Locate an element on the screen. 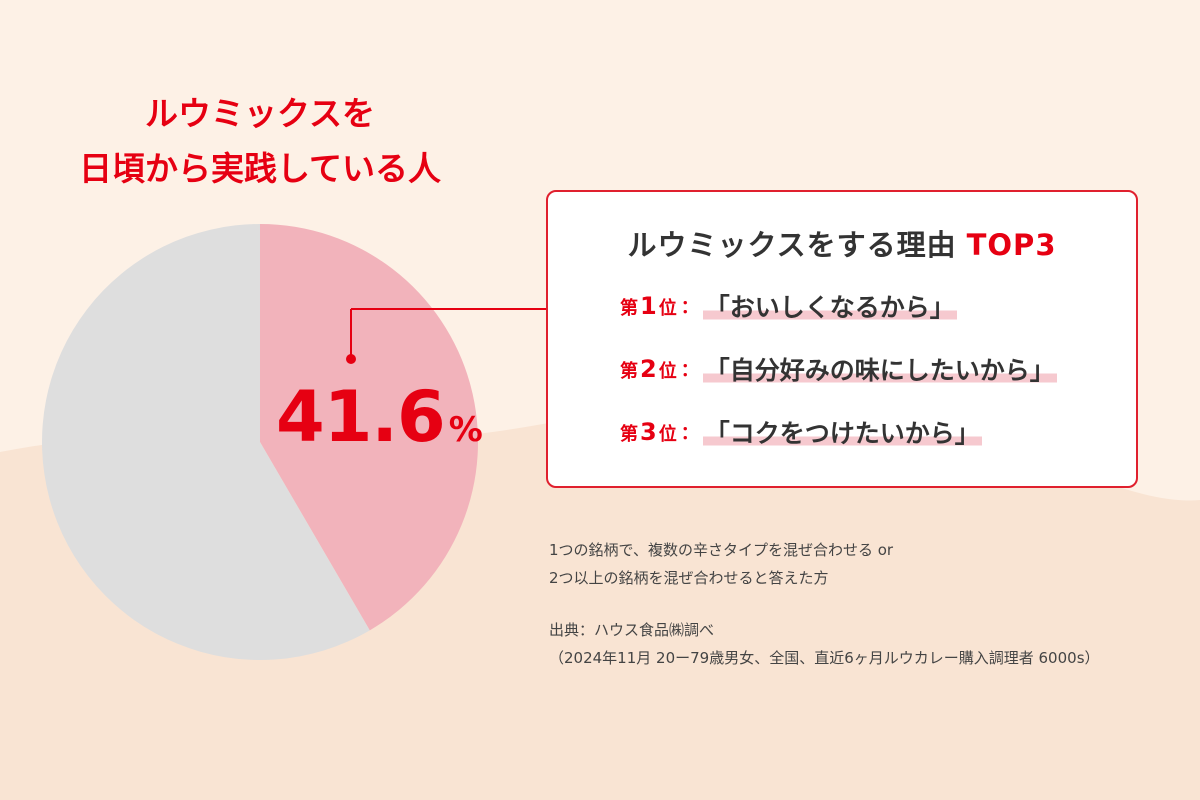 This screenshot has width=1200, height=800. reasons-heading-text: ルウミックスをする理由 is located at coordinates (792, 245).